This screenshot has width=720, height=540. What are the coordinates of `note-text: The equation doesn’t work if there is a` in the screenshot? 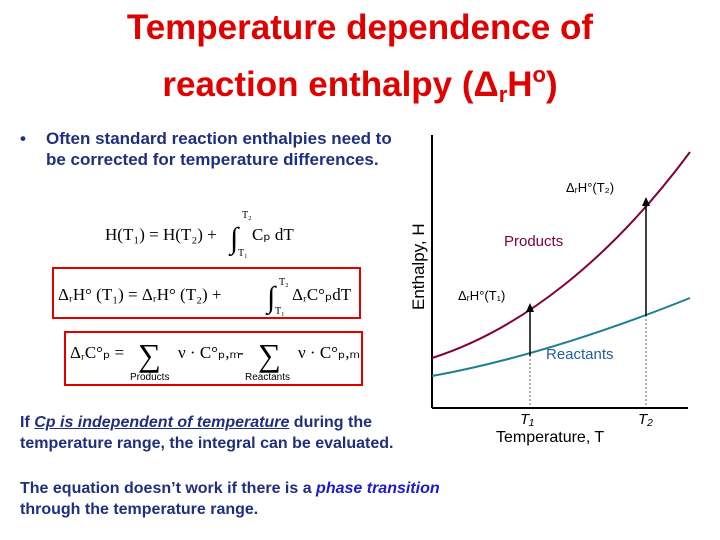 It's located at (168, 488).